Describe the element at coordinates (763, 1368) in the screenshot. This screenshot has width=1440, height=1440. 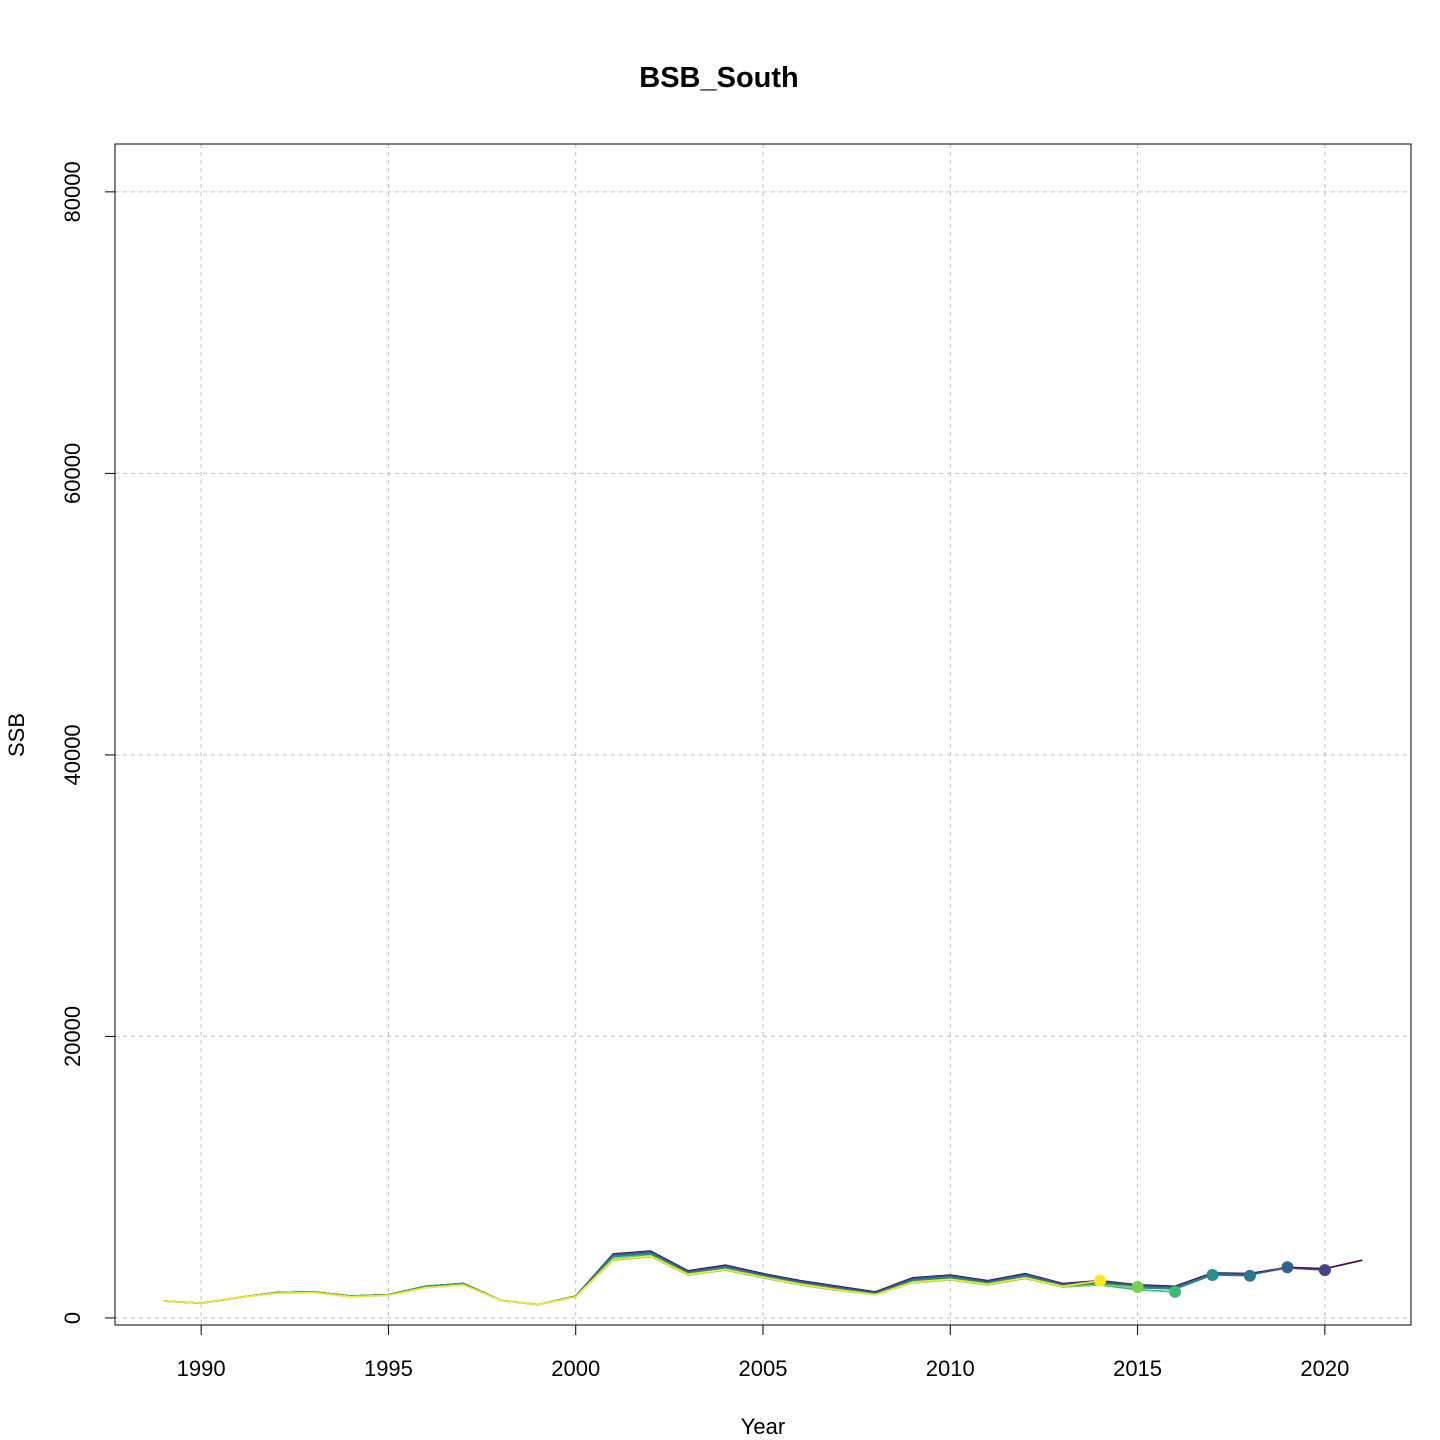
I see `x-tick-label: 2005` at that location.